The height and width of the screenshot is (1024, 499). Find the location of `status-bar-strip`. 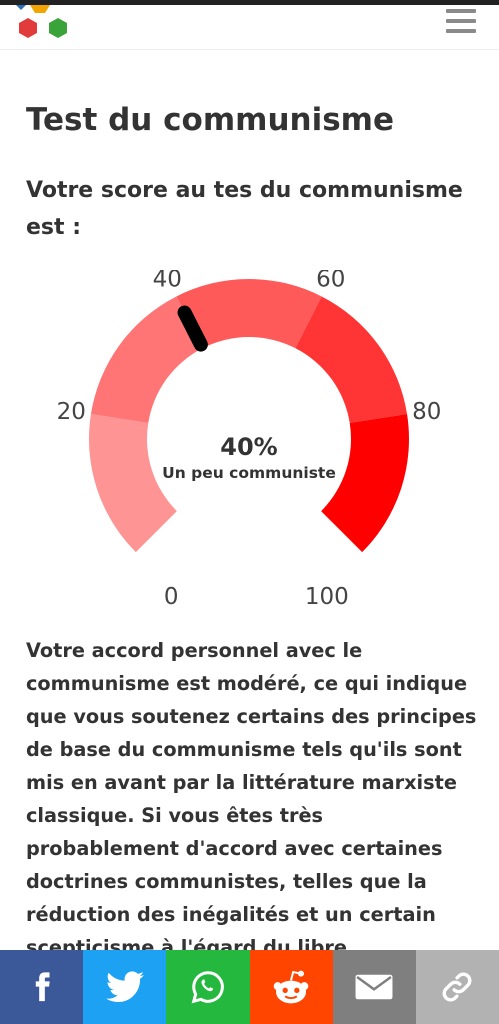

status-bar-strip is located at coordinates (249, 2).